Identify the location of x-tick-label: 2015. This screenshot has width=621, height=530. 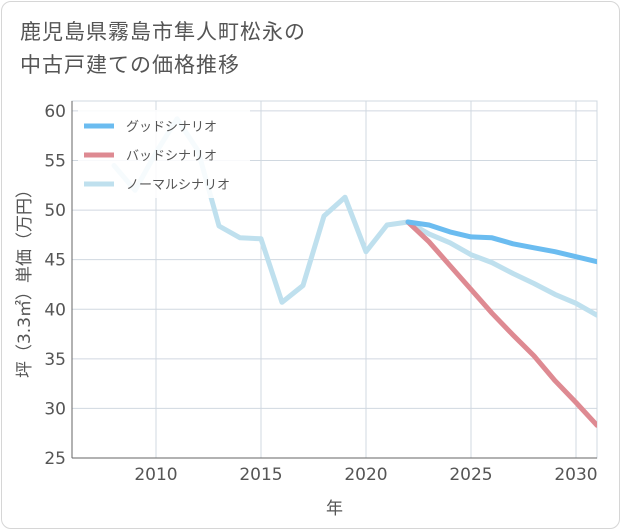
(260, 475).